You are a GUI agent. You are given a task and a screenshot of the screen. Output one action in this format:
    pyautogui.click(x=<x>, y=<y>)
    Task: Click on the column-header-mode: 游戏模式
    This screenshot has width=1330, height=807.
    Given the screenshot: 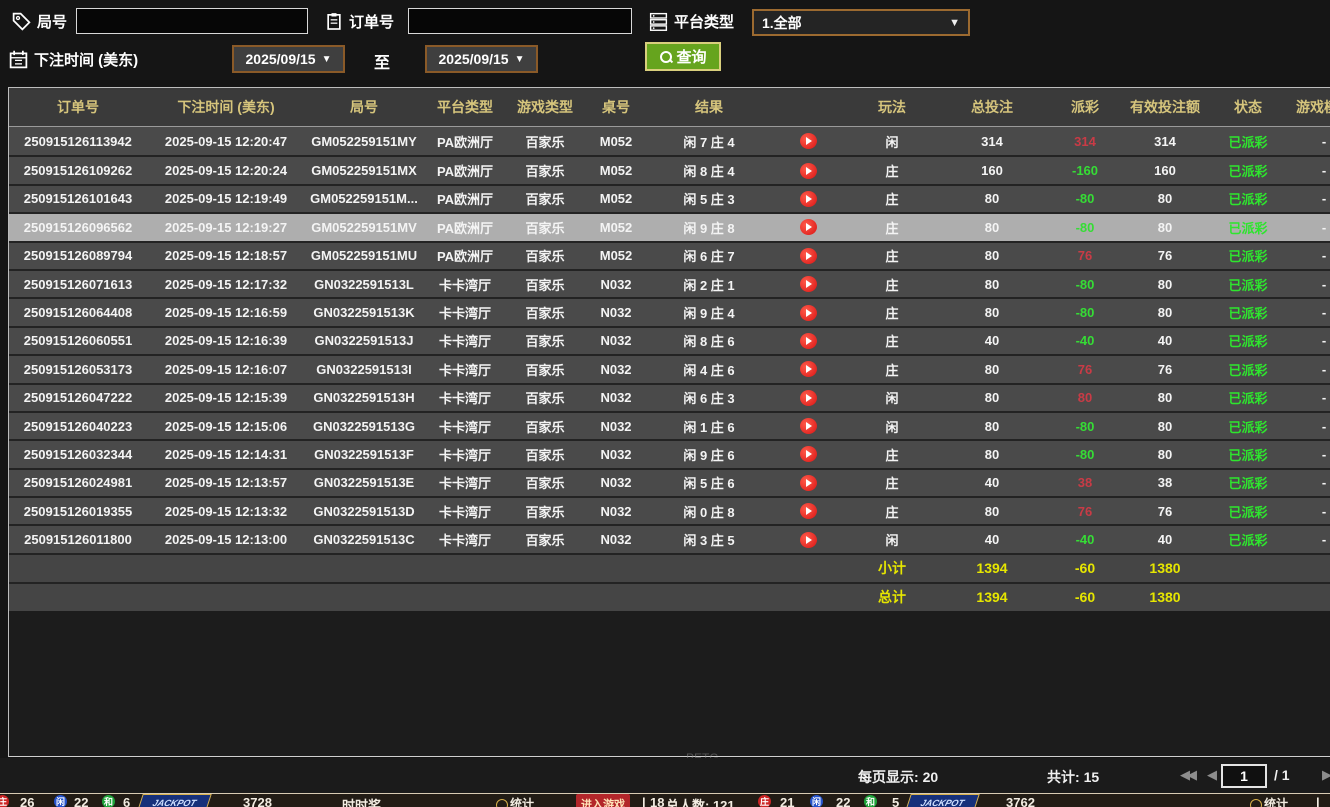 What is the action you would take?
    pyautogui.click(x=1313, y=107)
    